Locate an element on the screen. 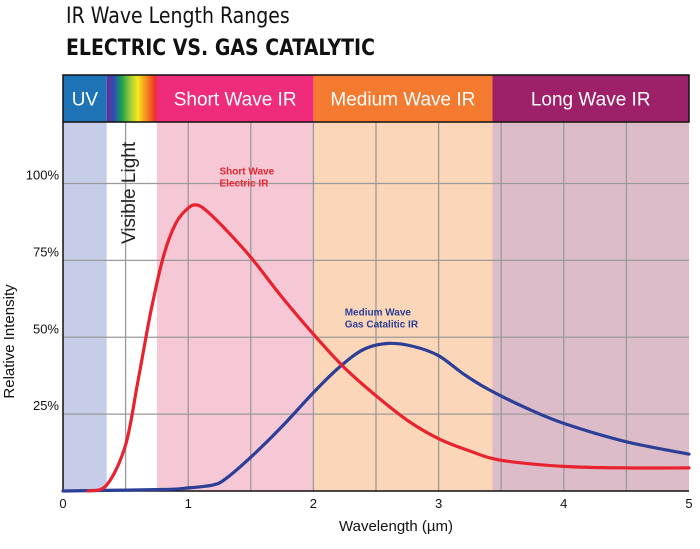  band-label-short: Short Wave IR is located at coordinates (235, 100).